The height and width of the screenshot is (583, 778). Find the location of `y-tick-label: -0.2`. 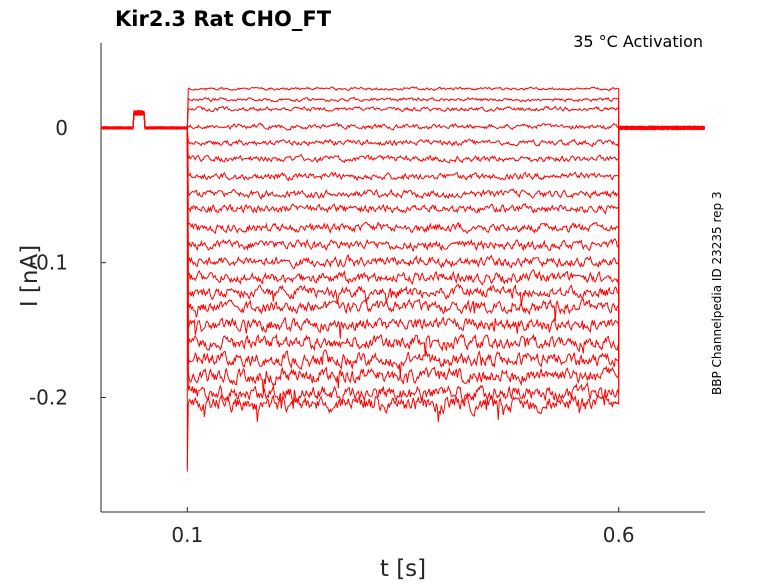

y-tick-label: -0.2 is located at coordinates (48, 397).